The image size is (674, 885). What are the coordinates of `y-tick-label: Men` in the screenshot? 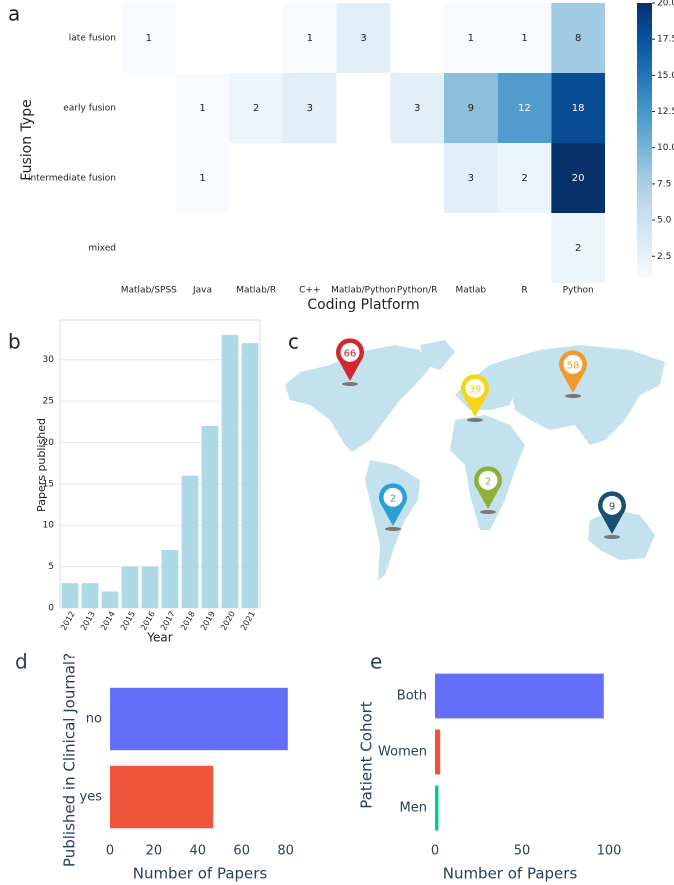 It's located at (413, 808).